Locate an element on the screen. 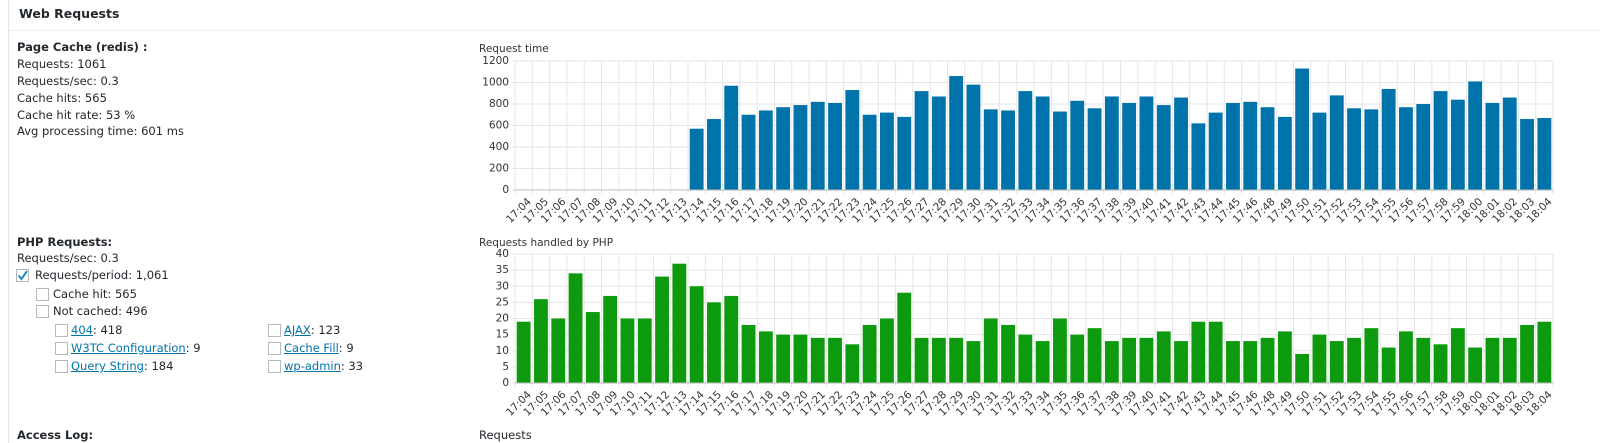  panel-title: Web Requests is located at coordinates (69, 13).